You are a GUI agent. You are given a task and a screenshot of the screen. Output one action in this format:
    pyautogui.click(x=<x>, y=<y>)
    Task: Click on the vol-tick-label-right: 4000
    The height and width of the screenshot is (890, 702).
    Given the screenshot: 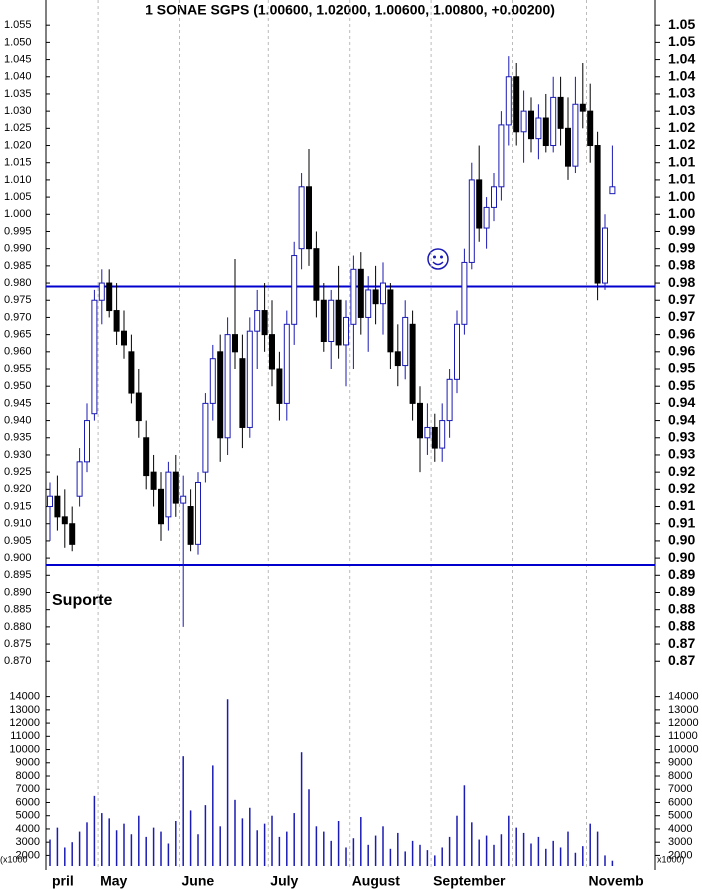 What is the action you would take?
    pyautogui.click(x=680, y=829)
    